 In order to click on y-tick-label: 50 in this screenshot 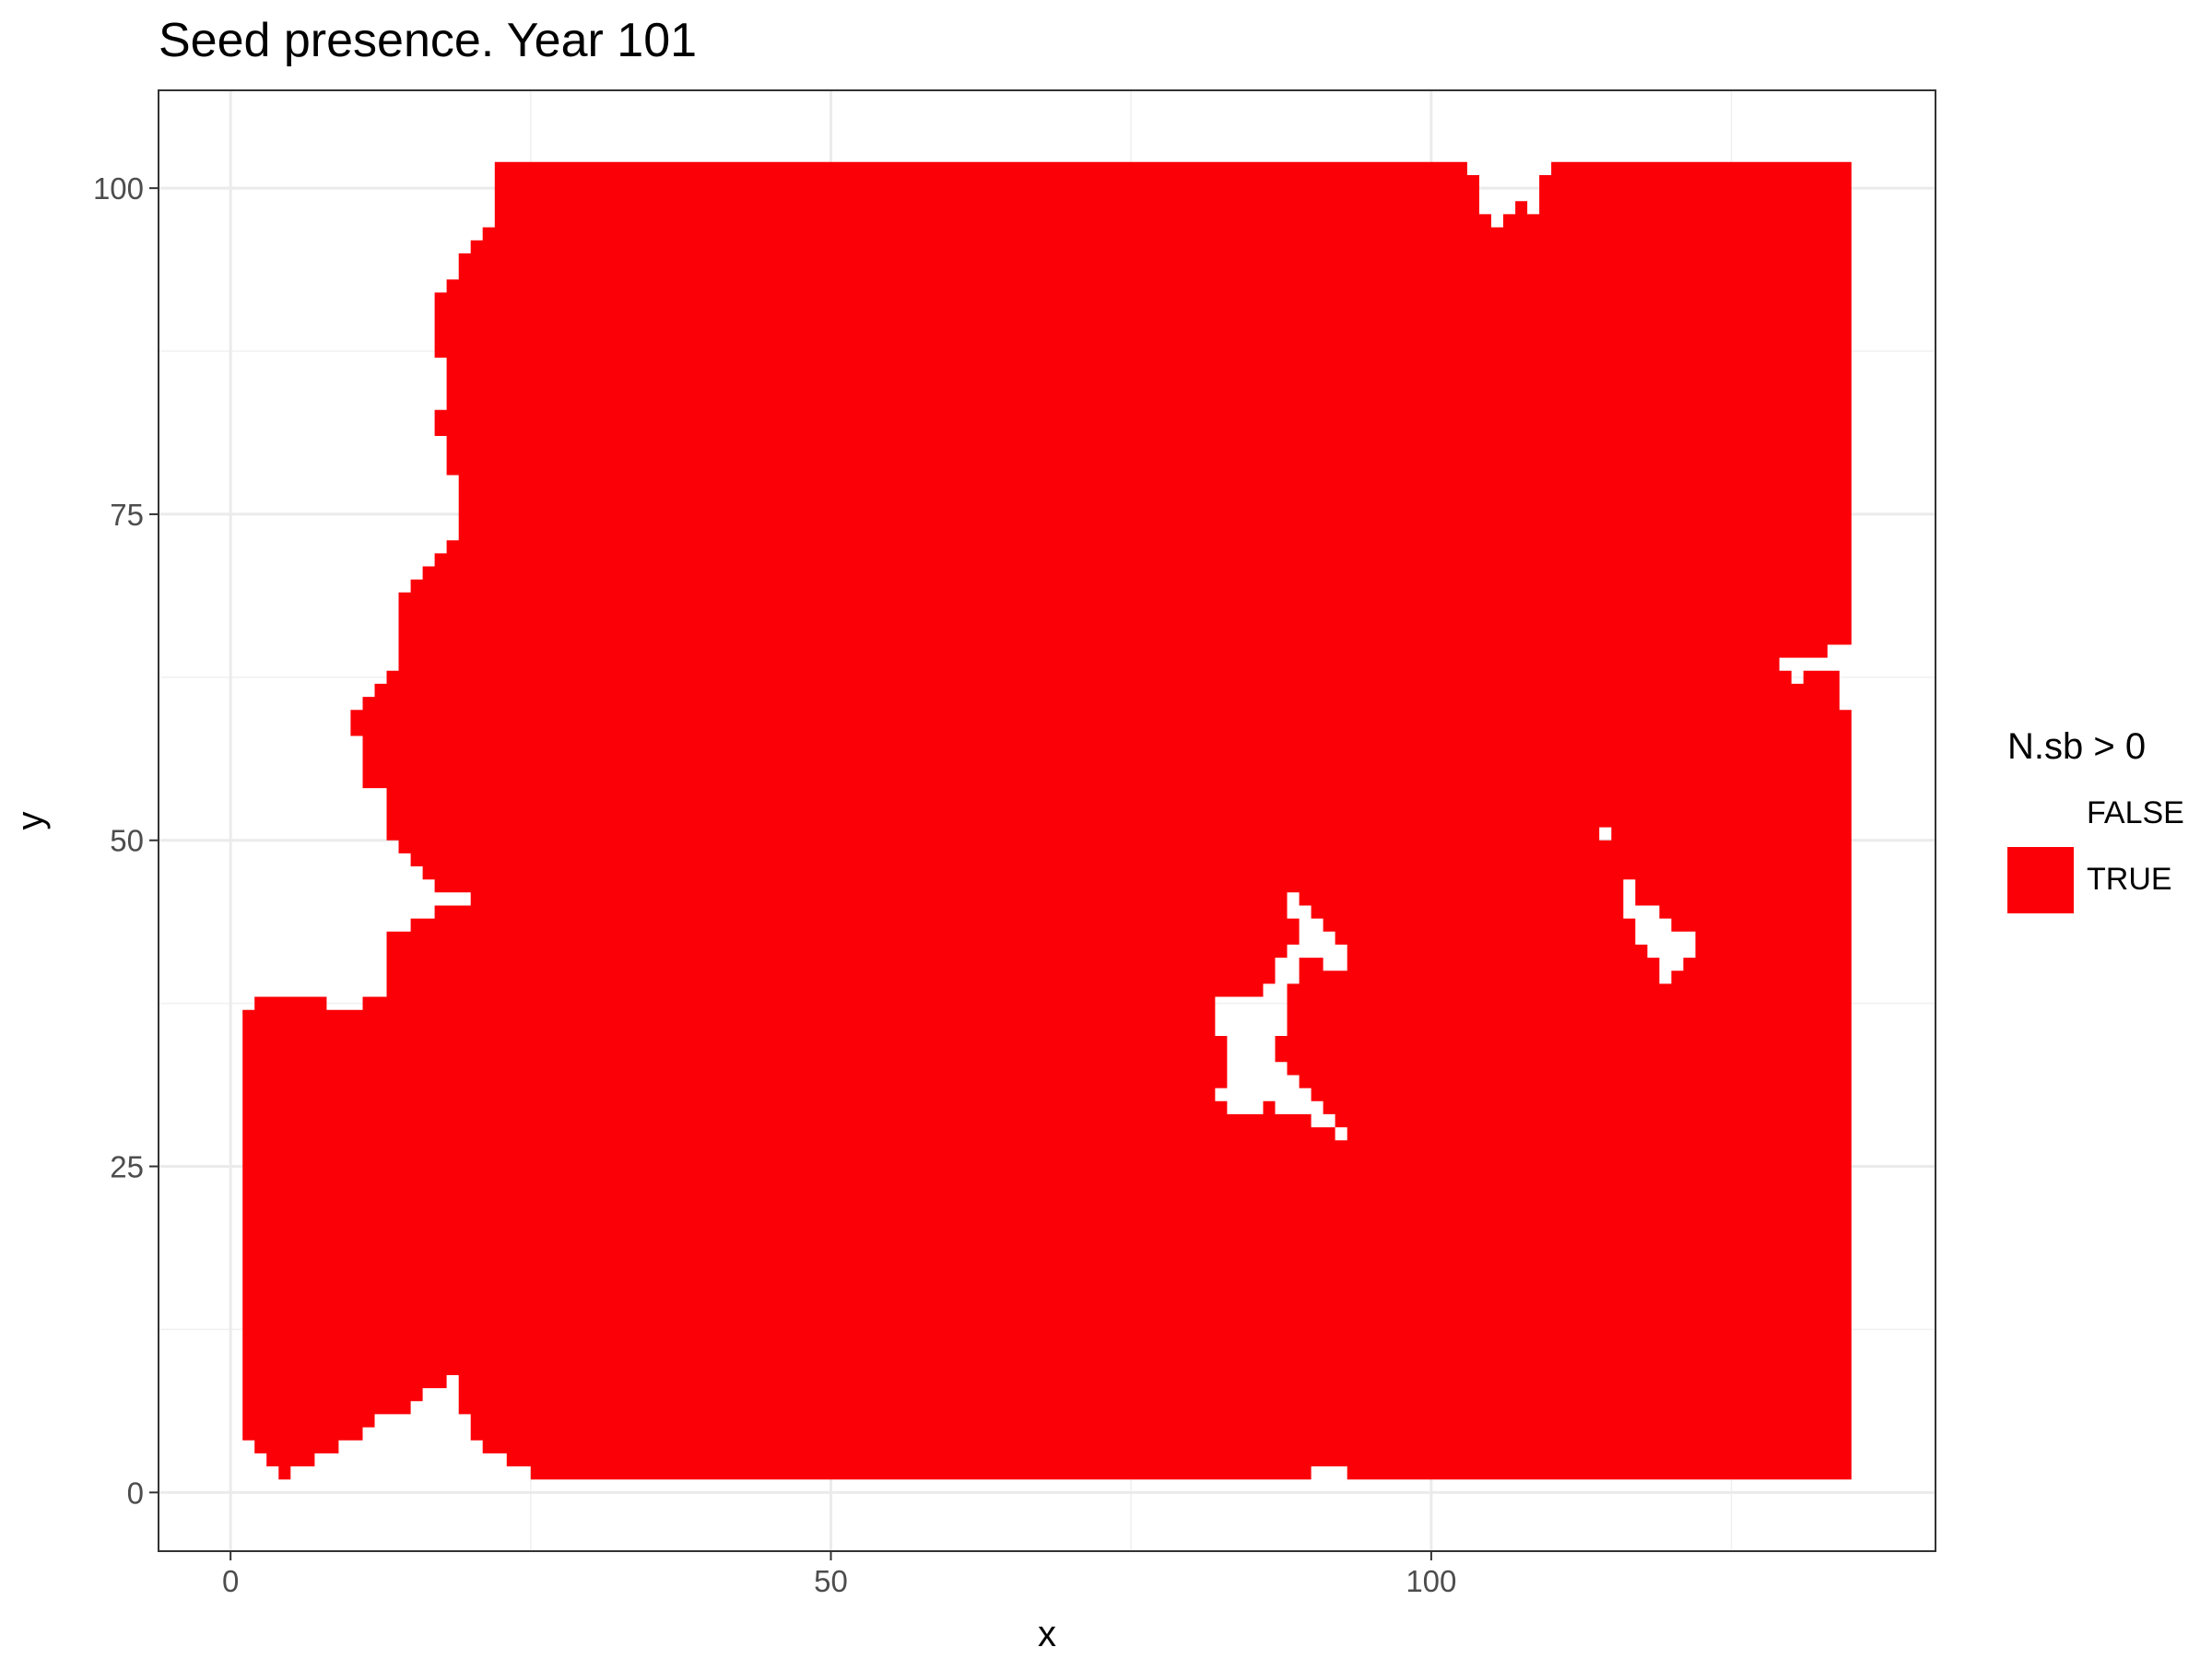, I will do `click(127, 841)`.